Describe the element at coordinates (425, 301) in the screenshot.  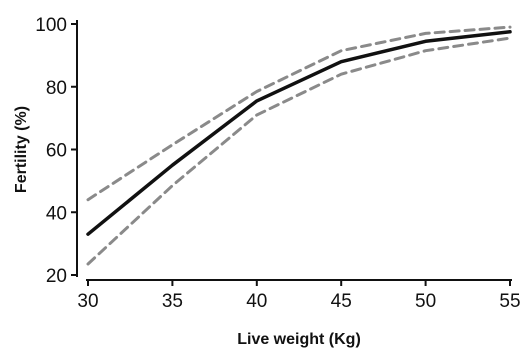
I see `x-tick-label: 50` at that location.